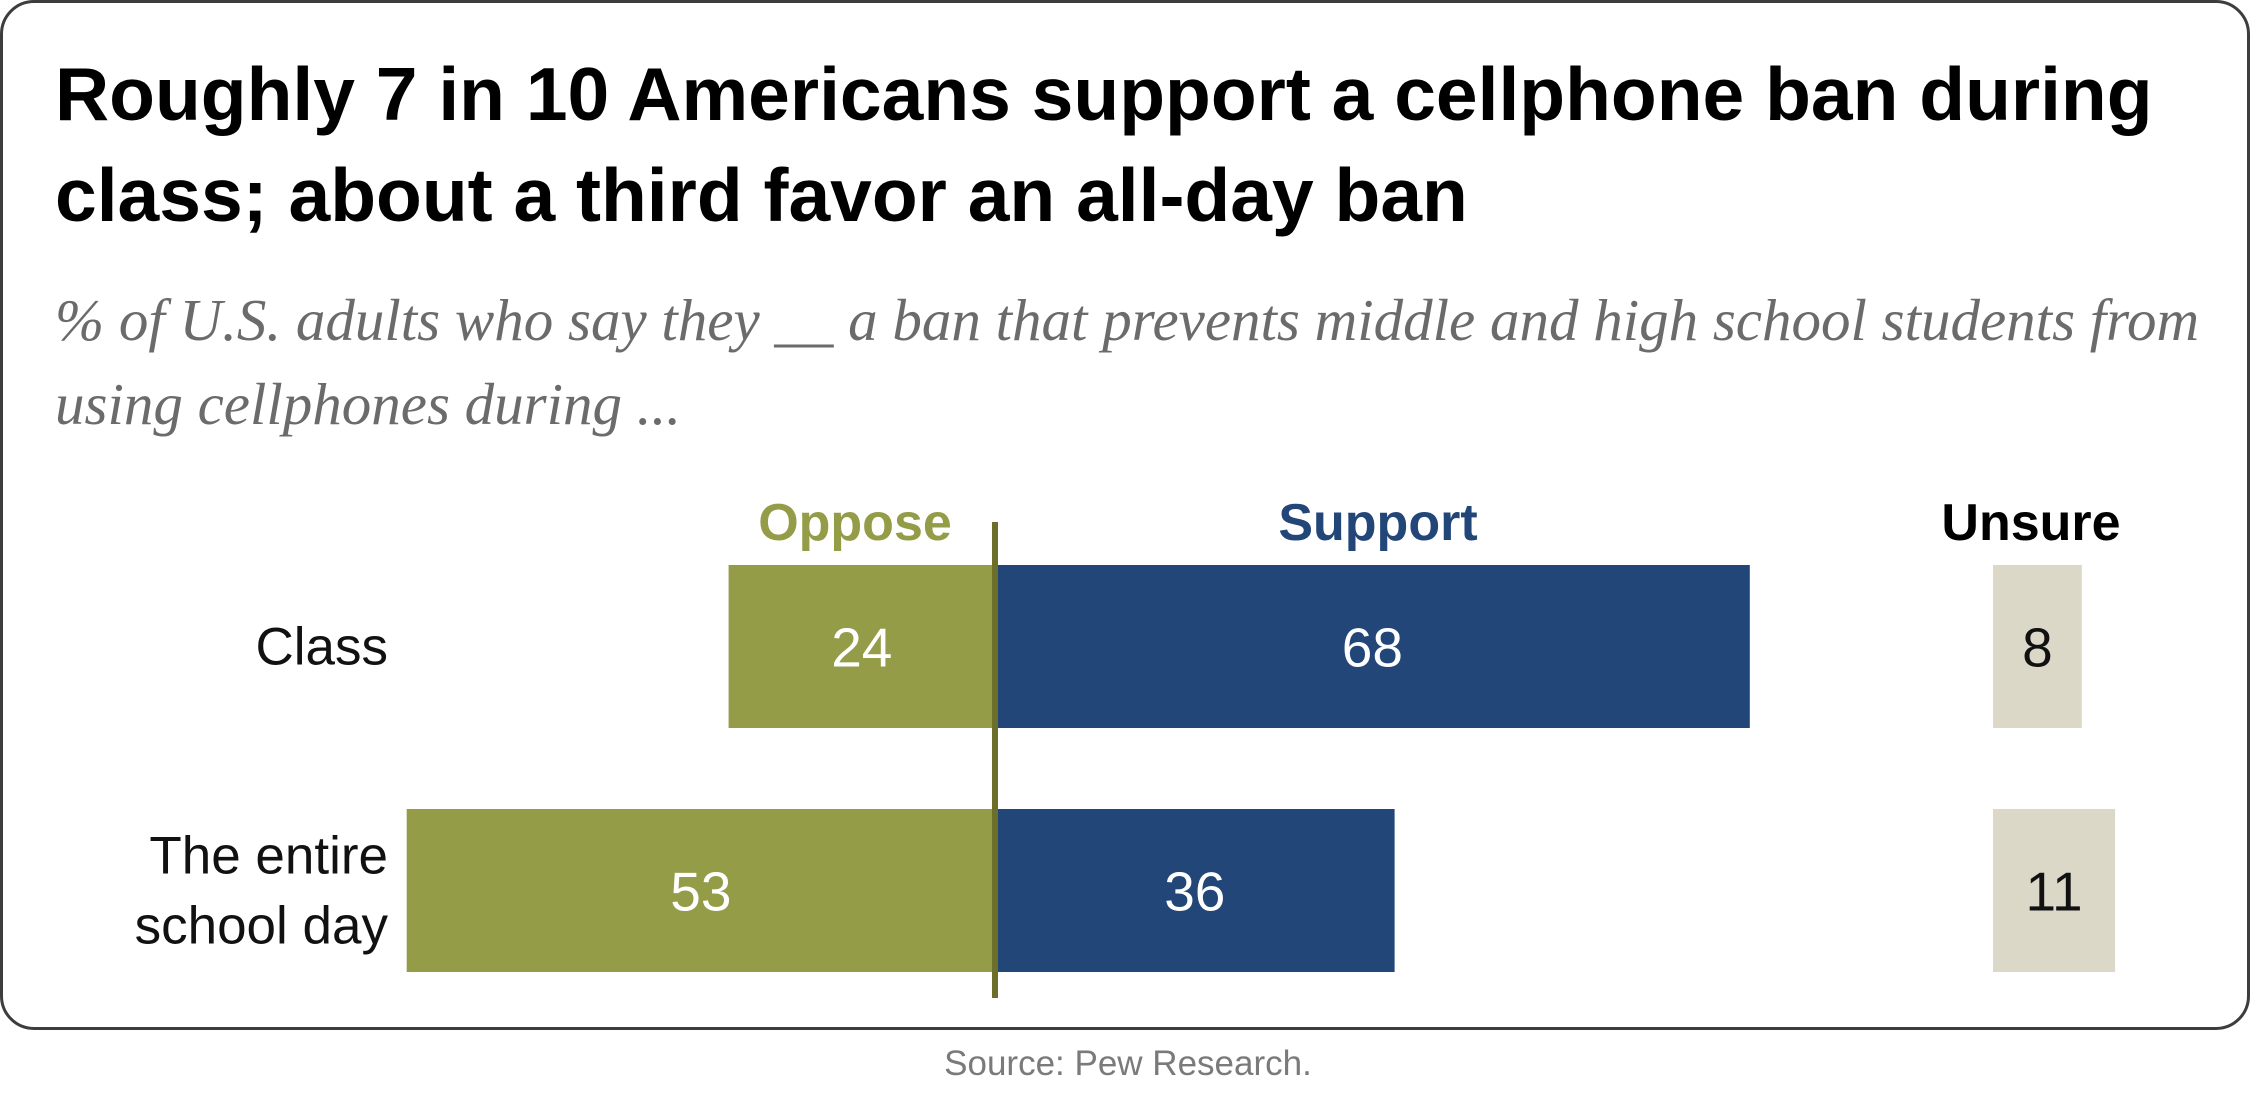 The height and width of the screenshot is (1118, 2256). I want to click on label-unsure-class: 8, so click(2037, 648).